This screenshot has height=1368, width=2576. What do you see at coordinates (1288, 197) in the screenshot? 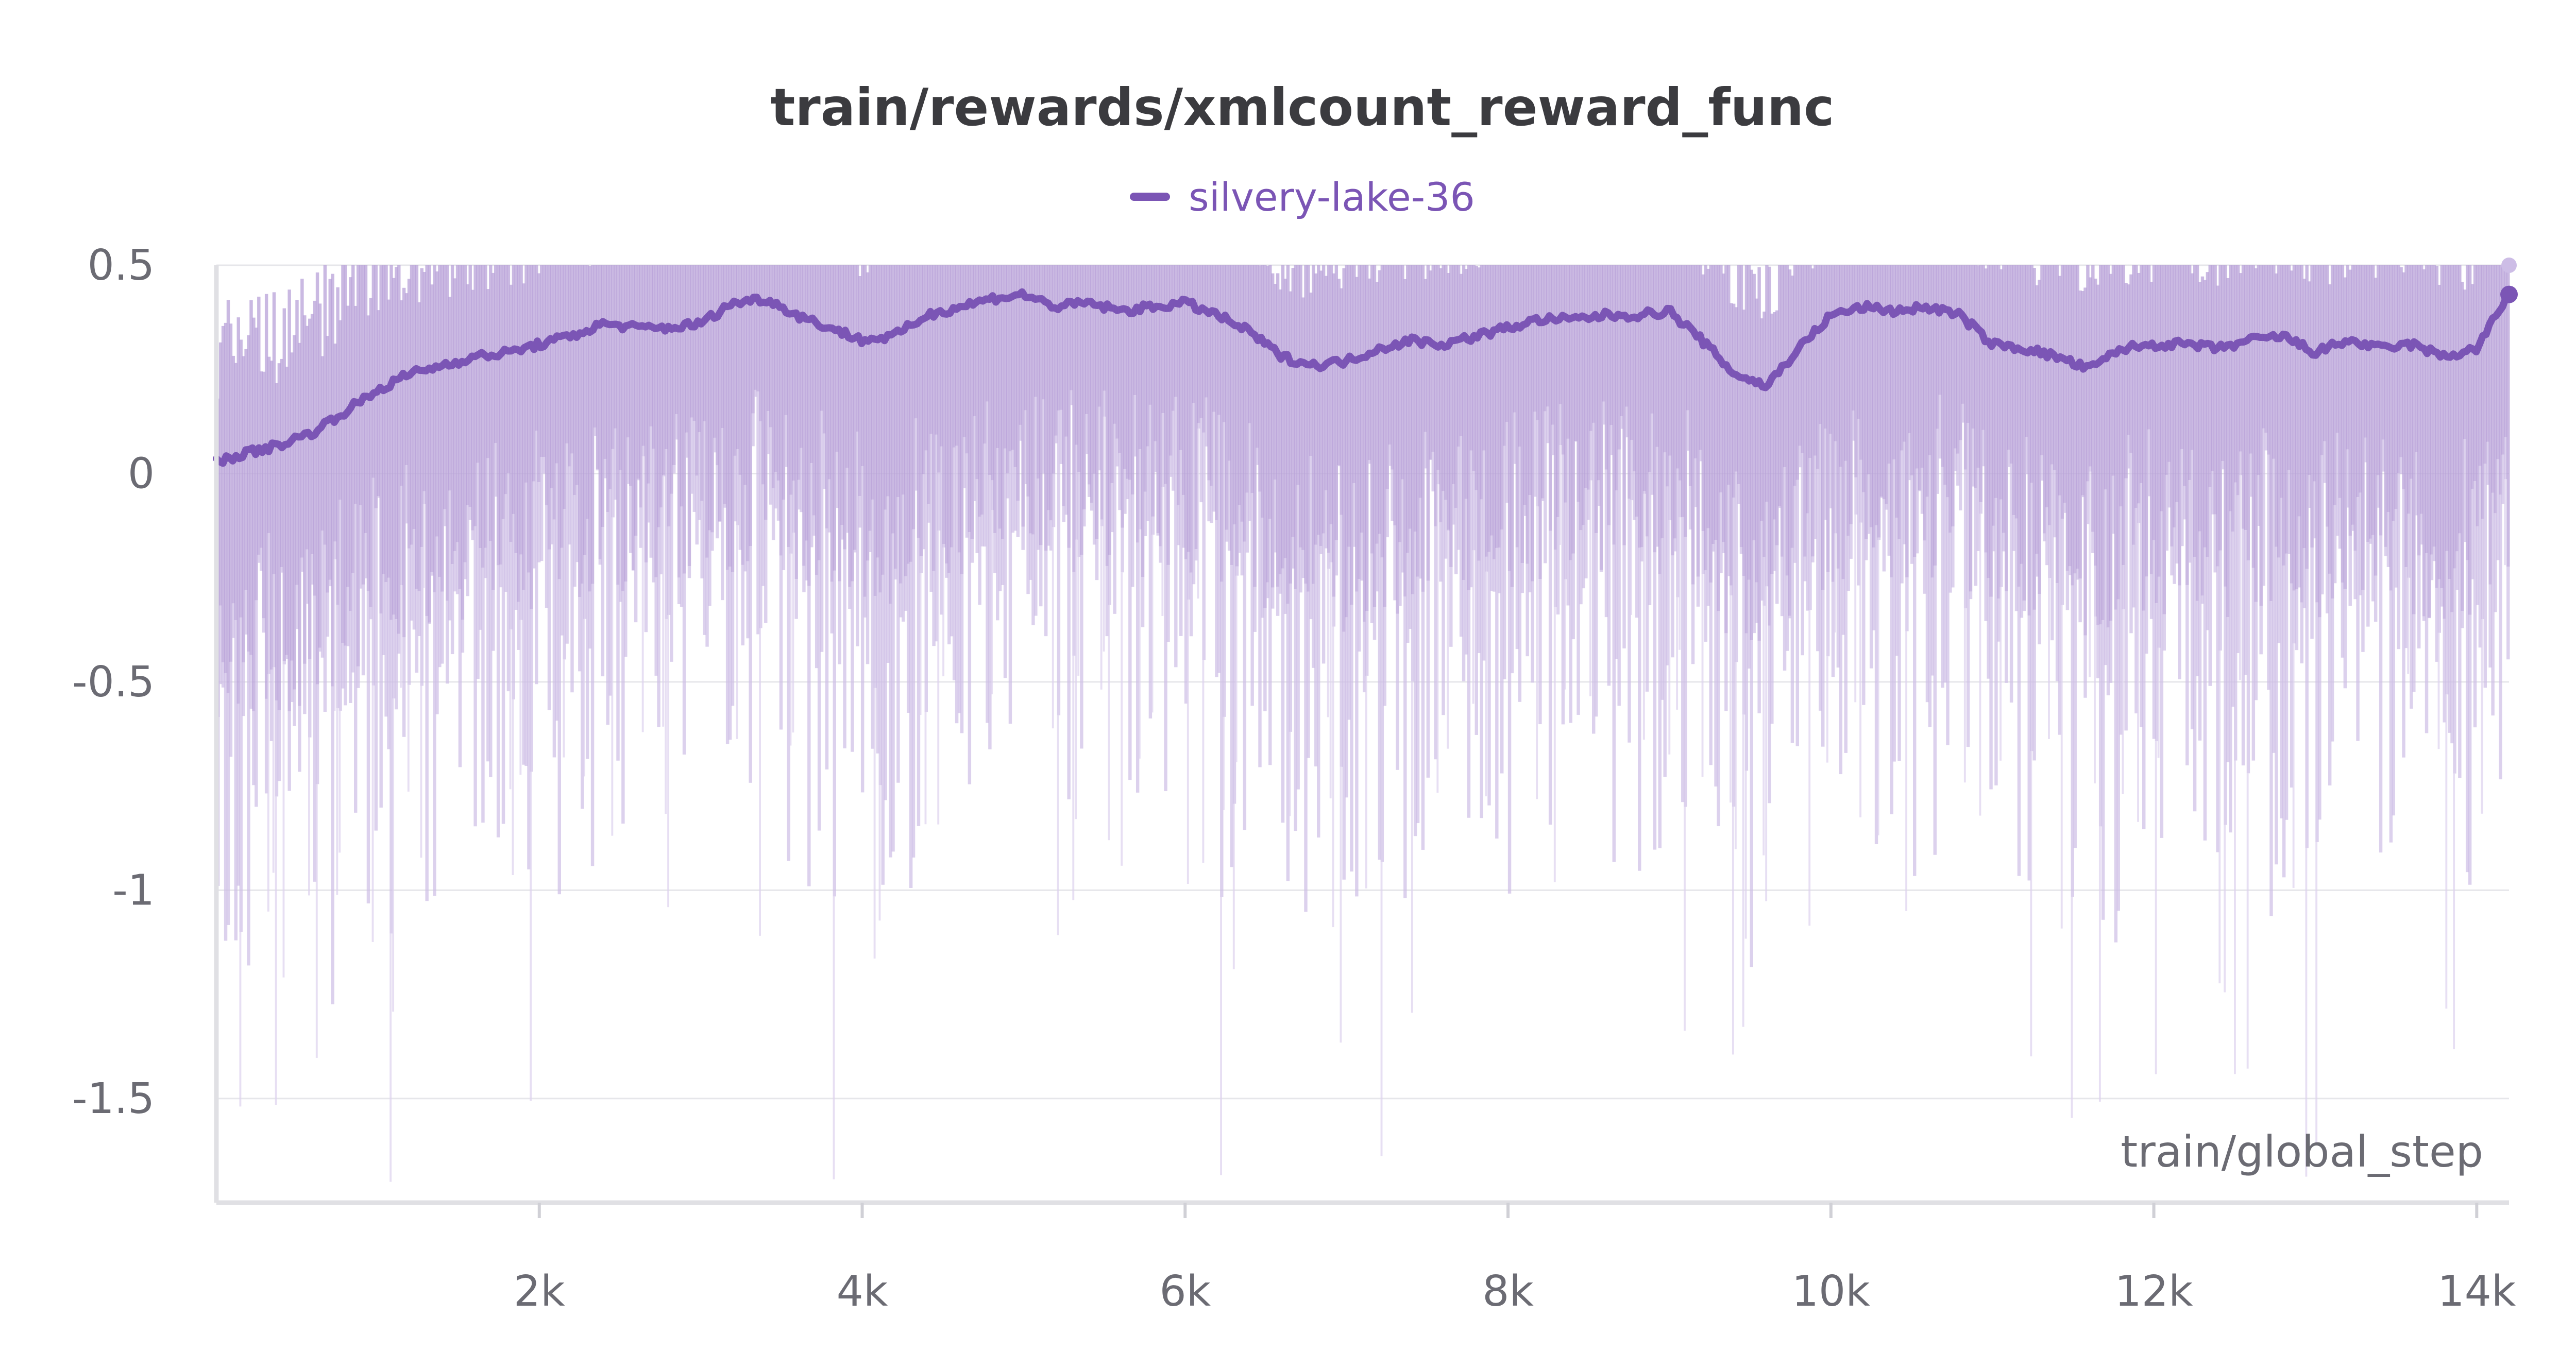
I see `legend: silvery-lake-36` at bounding box center [1288, 197].